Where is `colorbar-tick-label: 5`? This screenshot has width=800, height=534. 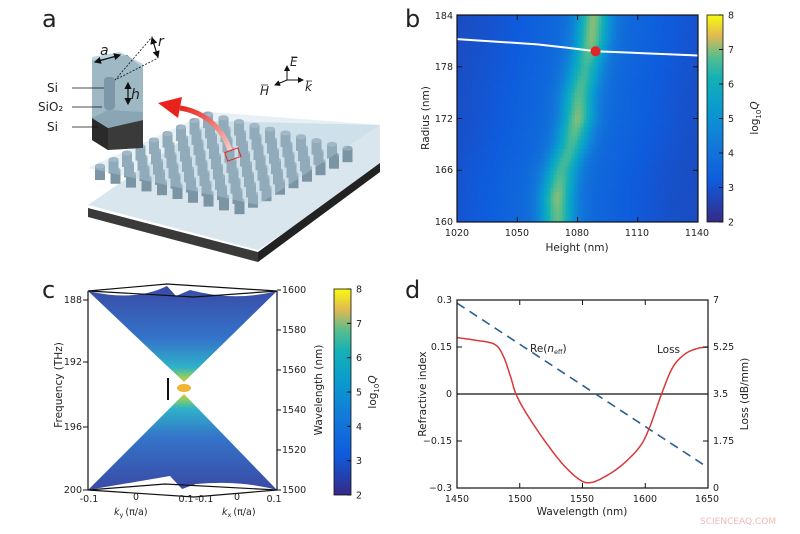
colorbar-tick-label: 5 is located at coordinates (731, 119).